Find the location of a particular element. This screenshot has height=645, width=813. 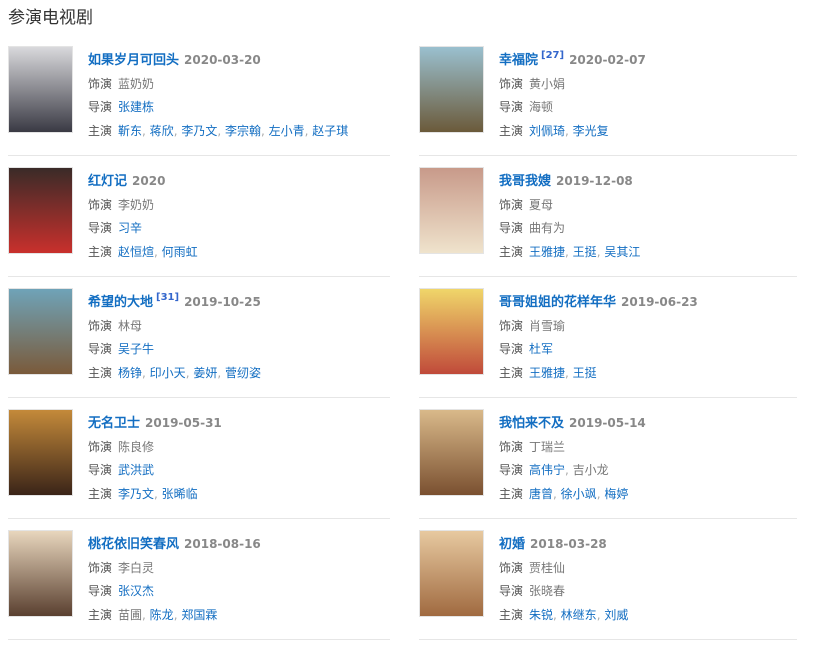

person-link: 张晞临 is located at coordinates (179, 493).